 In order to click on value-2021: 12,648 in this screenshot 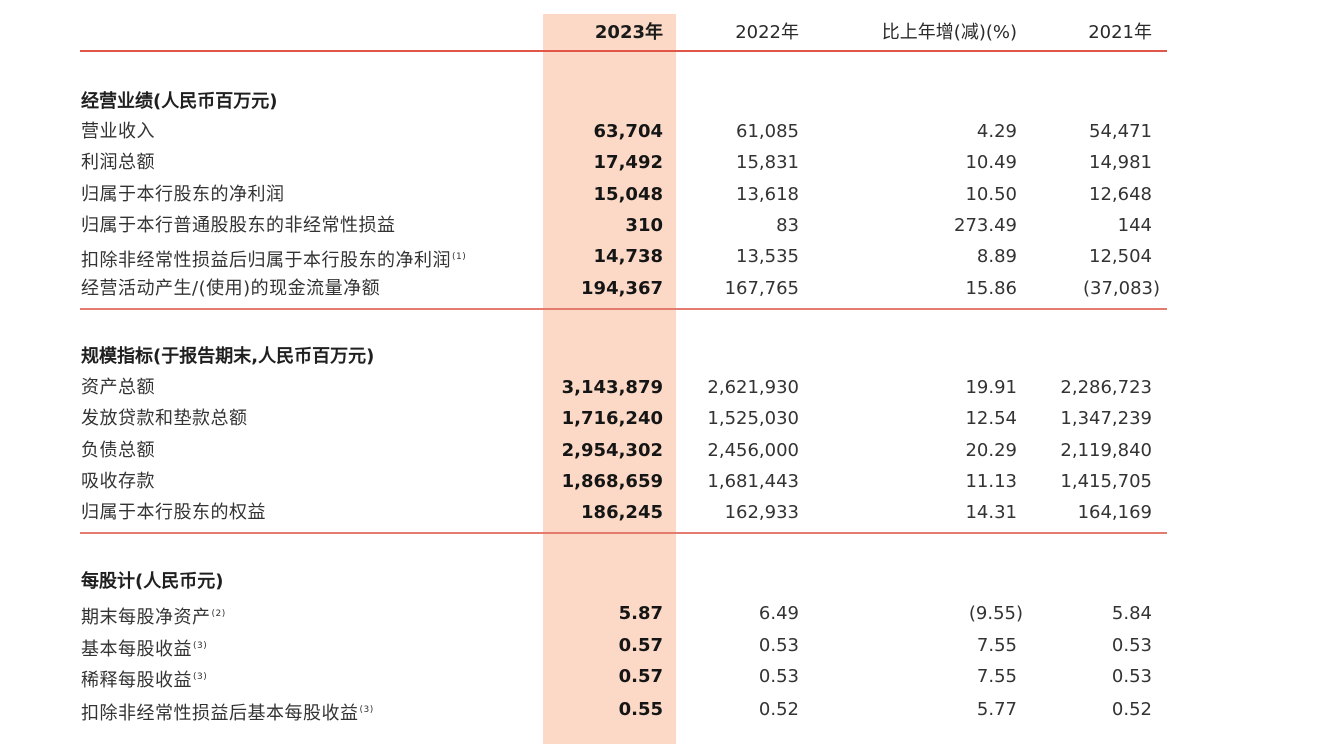, I will do `click(1120, 194)`.